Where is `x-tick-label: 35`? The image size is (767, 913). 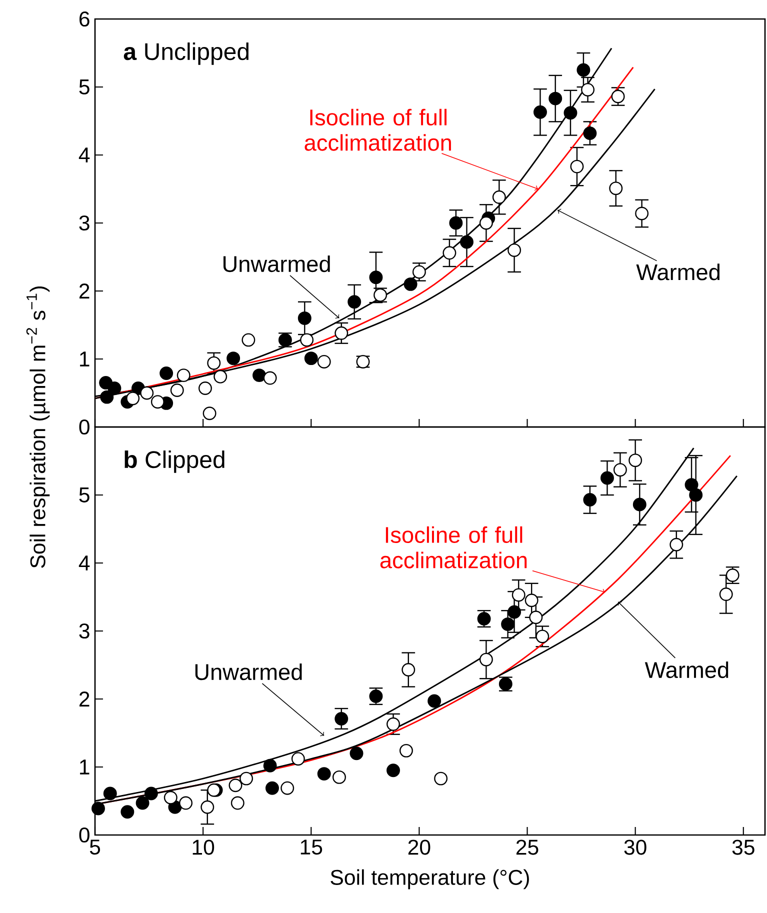
x-tick-label: 35 is located at coordinates (743, 847).